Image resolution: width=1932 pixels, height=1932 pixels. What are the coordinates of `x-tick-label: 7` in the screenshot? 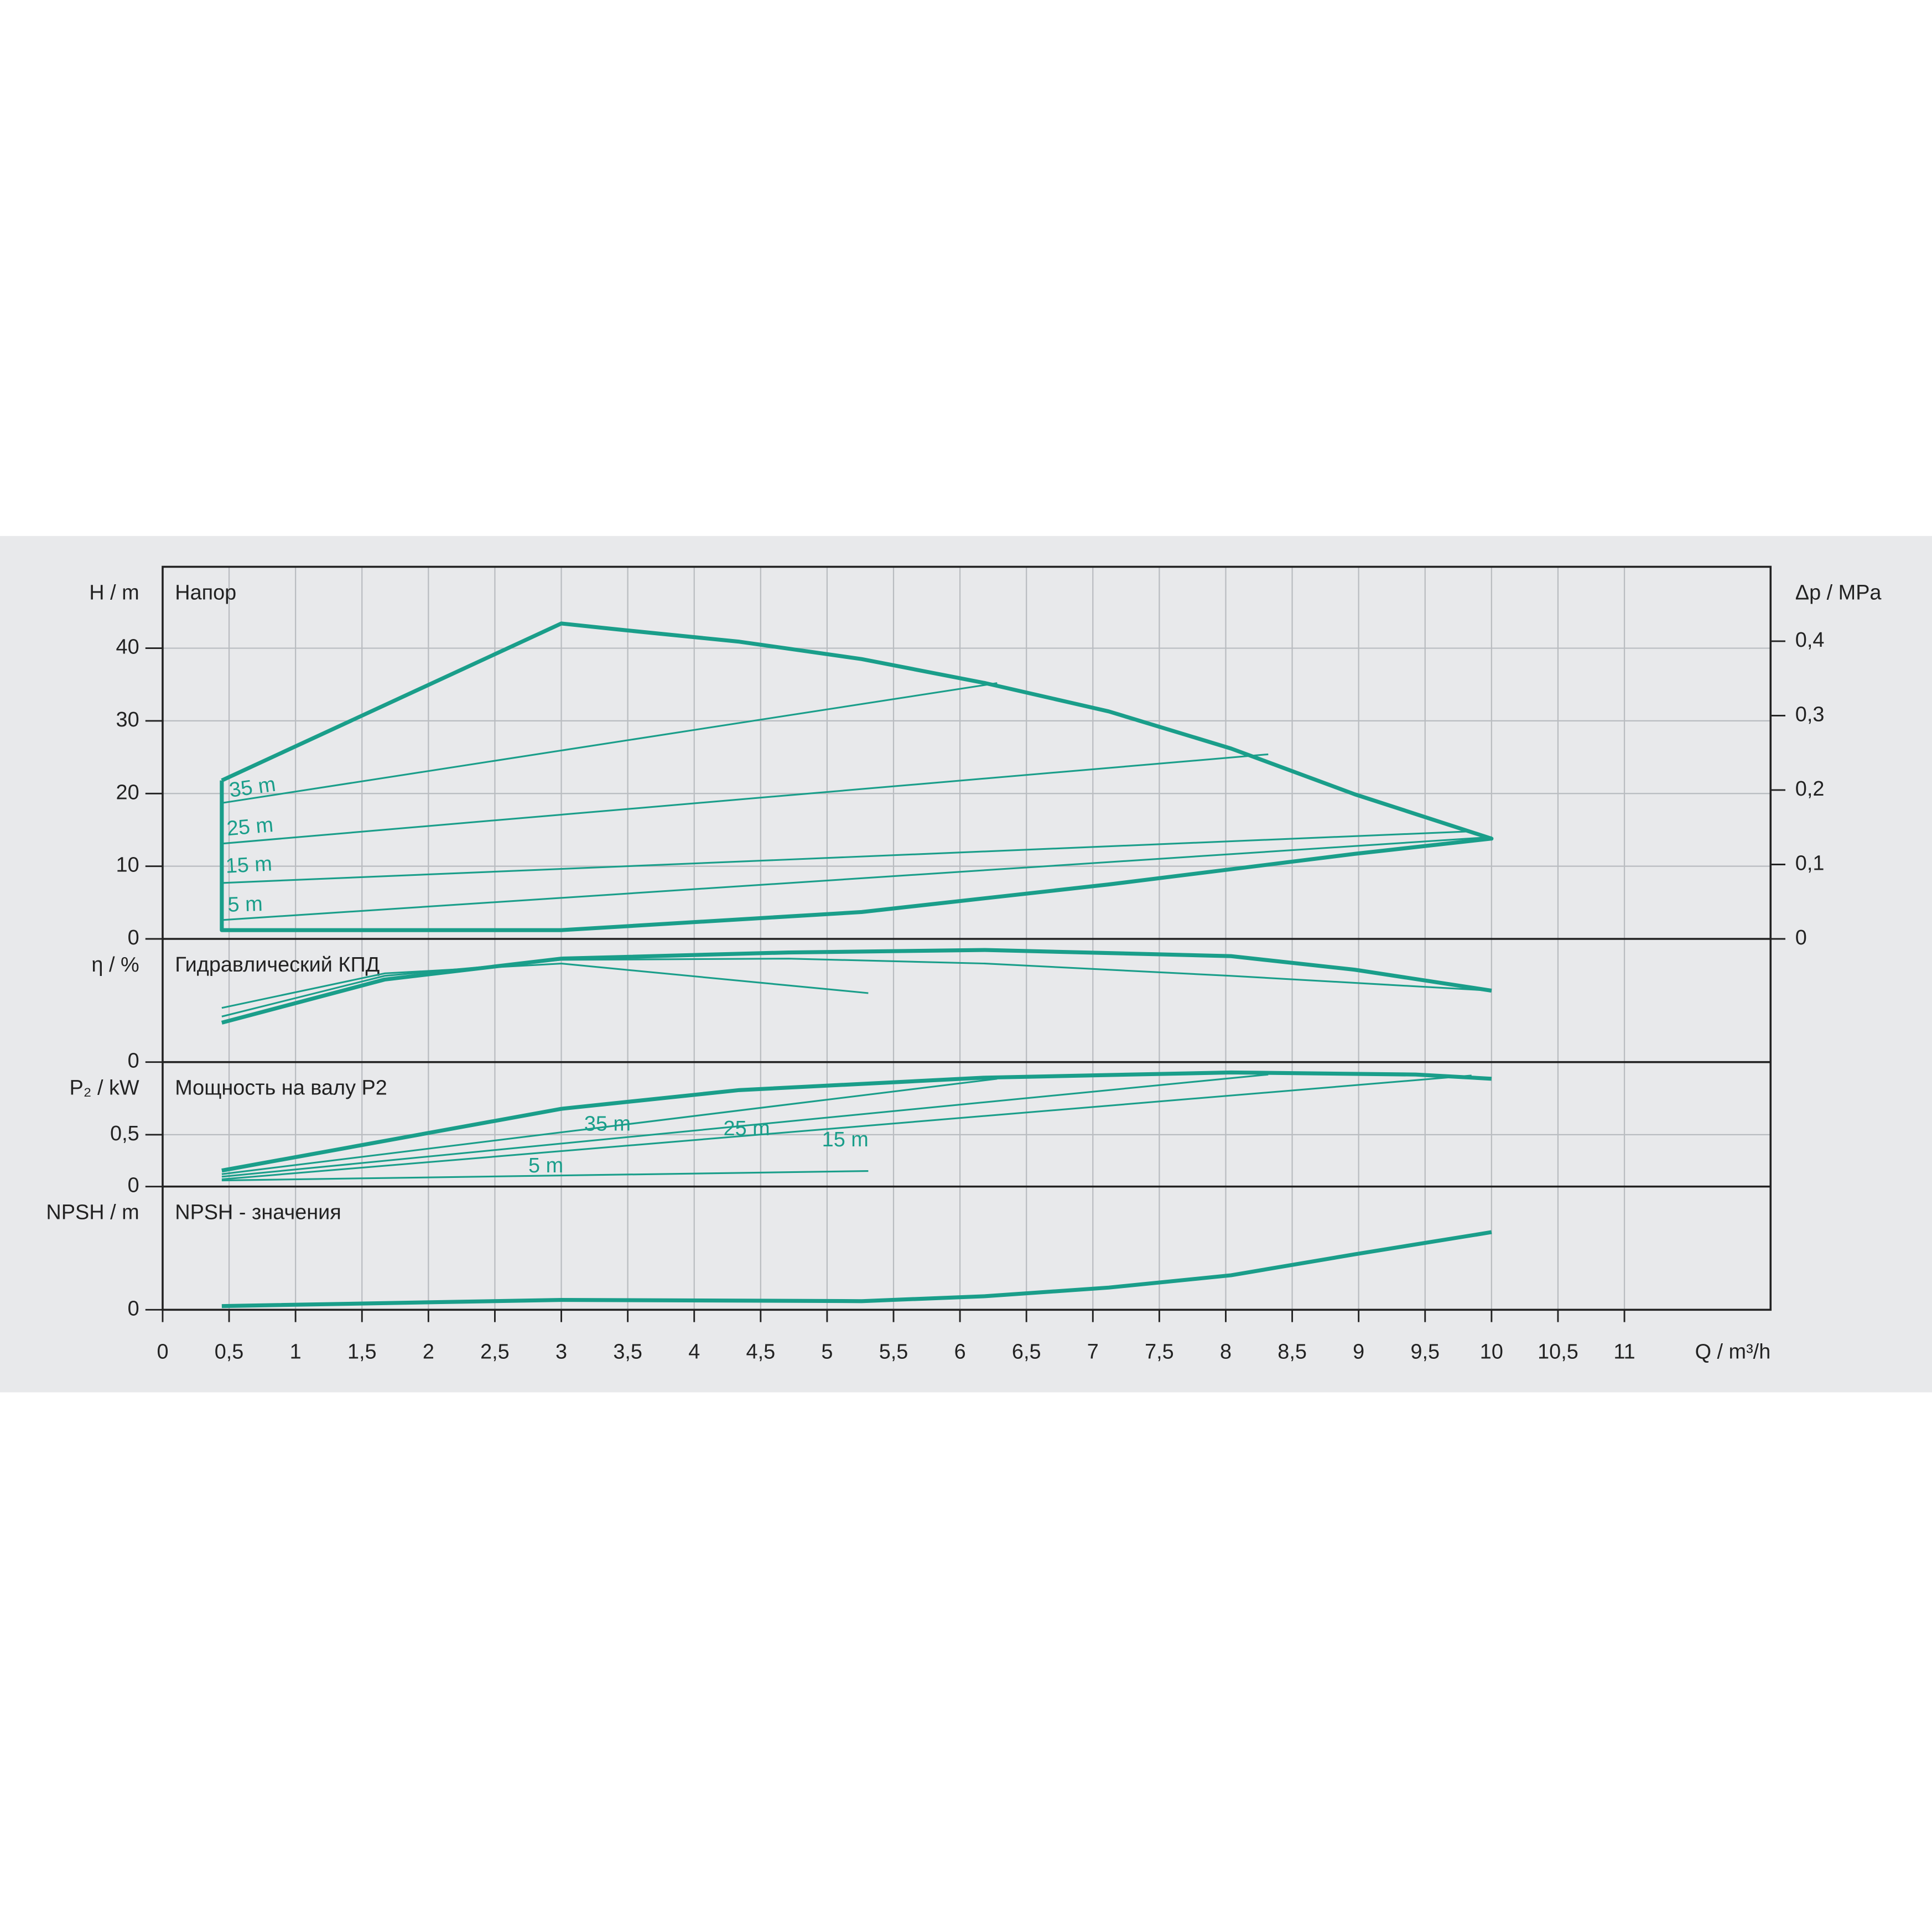 It's located at (1093, 1351).